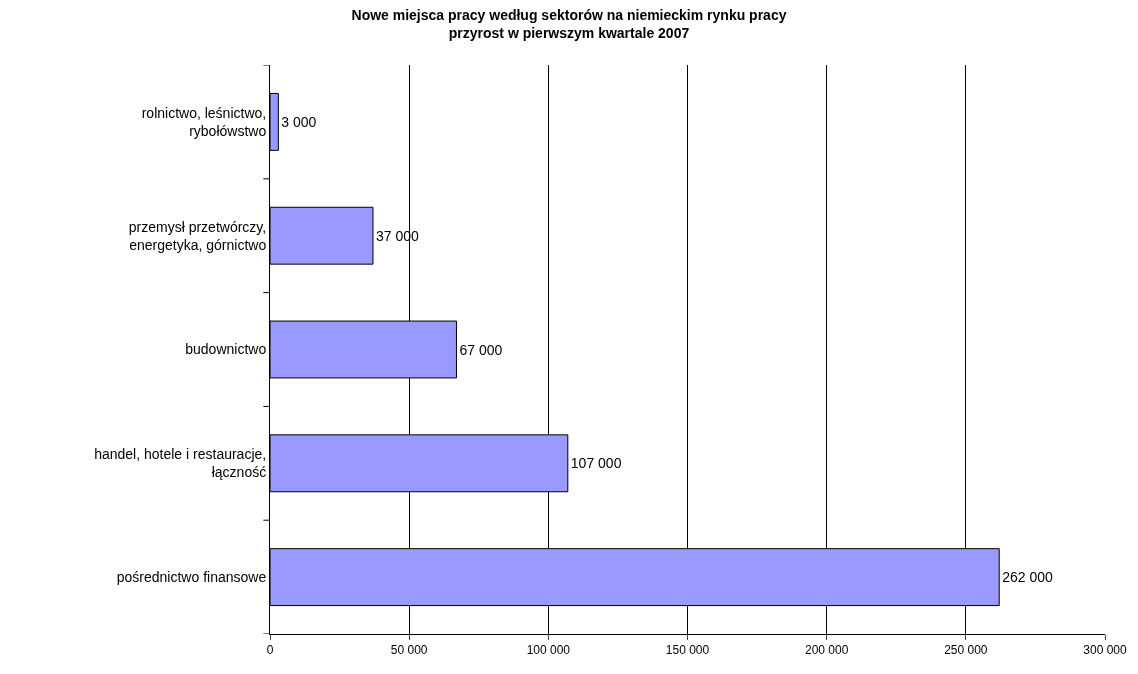  What do you see at coordinates (826, 650) in the screenshot?
I see `x-tick-label: 200 000` at bounding box center [826, 650].